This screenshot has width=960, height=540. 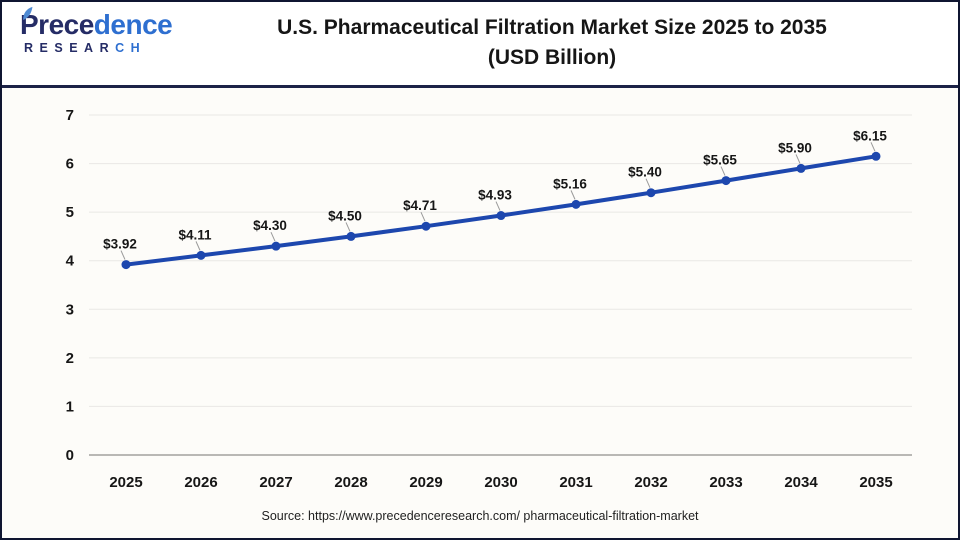 What do you see at coordinates (133, 24) in the screenshot?
I see `logo-wordmark-light: dence` at bounding box center [133, 24].